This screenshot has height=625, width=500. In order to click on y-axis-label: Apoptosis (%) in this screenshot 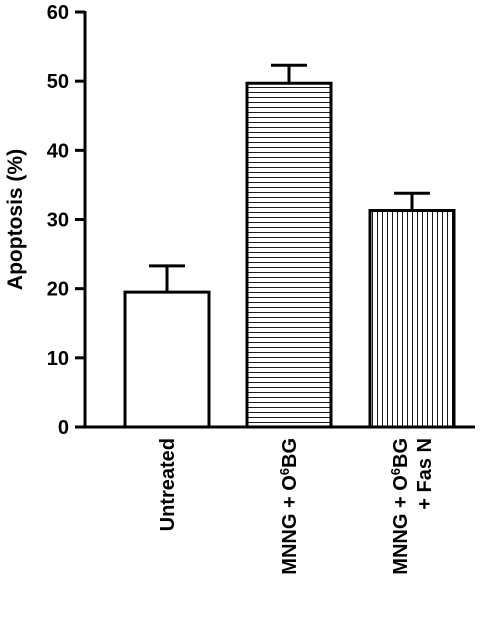, I will do `click(15, 219)`.